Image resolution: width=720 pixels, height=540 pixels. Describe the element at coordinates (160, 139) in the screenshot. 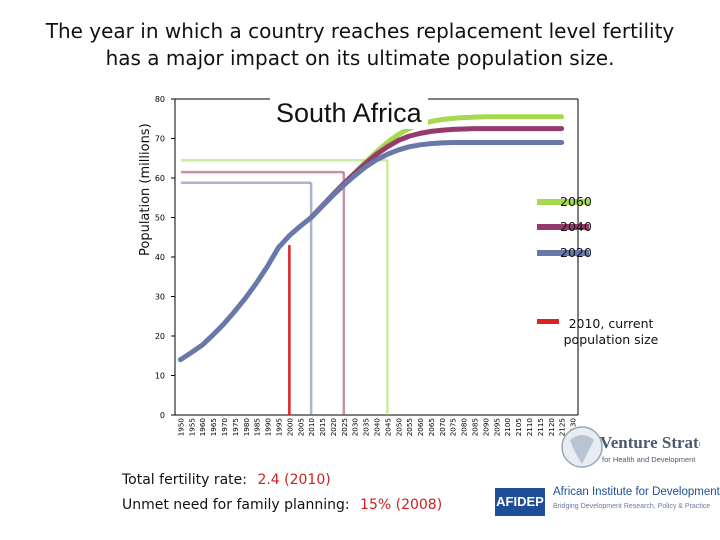

I see `y-tick-label: 70` at that location.